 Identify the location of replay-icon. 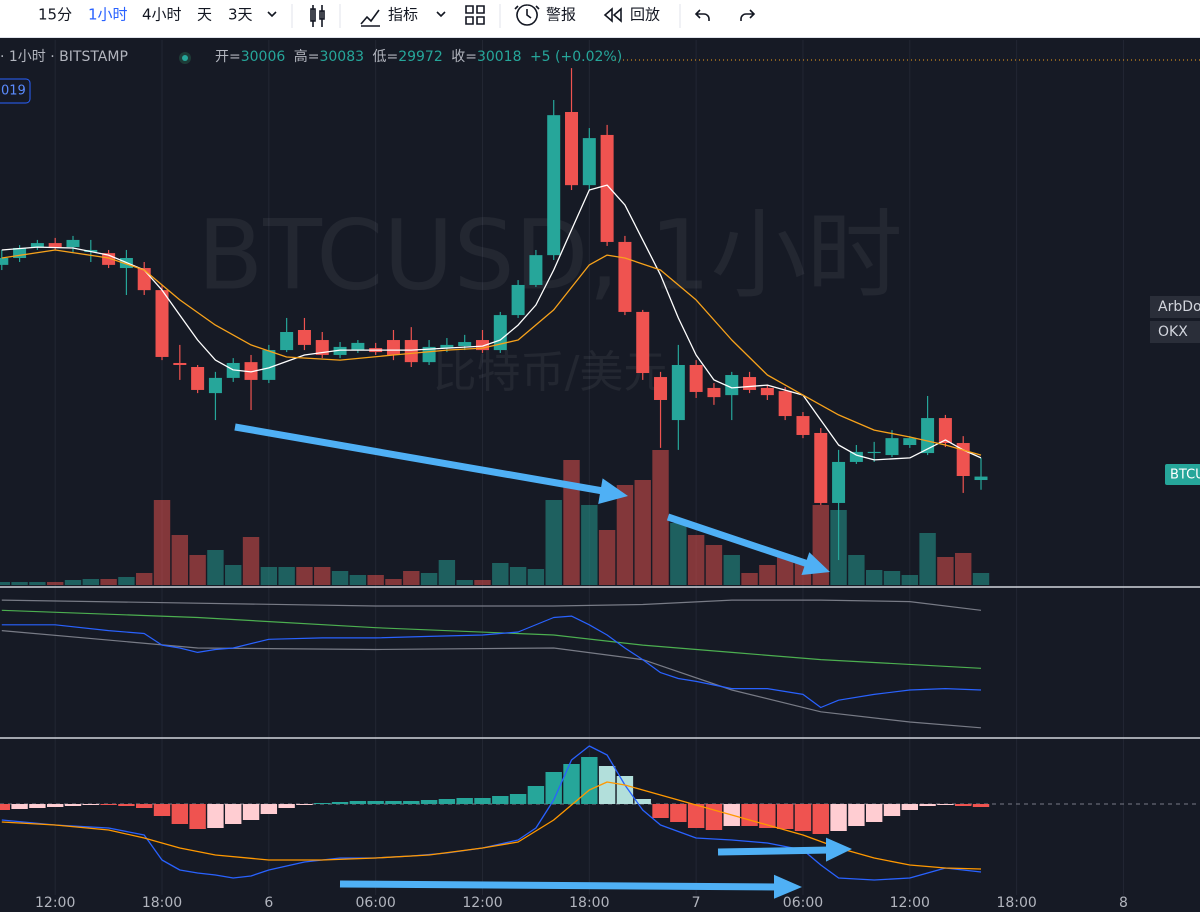
(612, 15).